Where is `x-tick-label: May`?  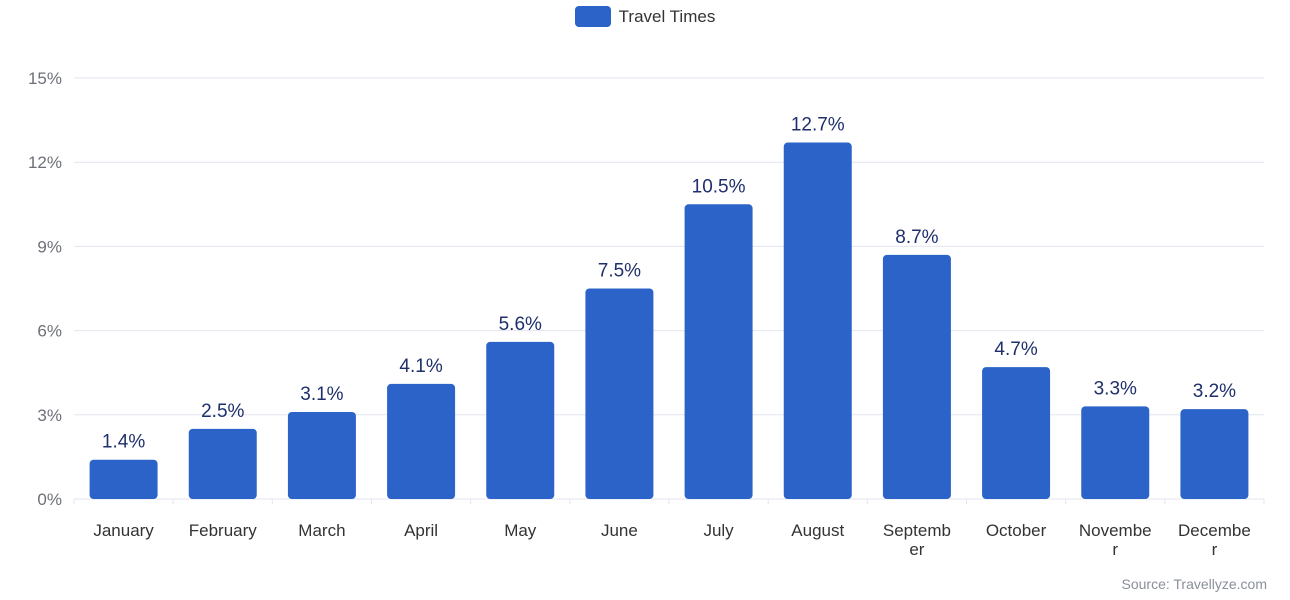
x-tick-label: May is located at coordinates (520, 530).